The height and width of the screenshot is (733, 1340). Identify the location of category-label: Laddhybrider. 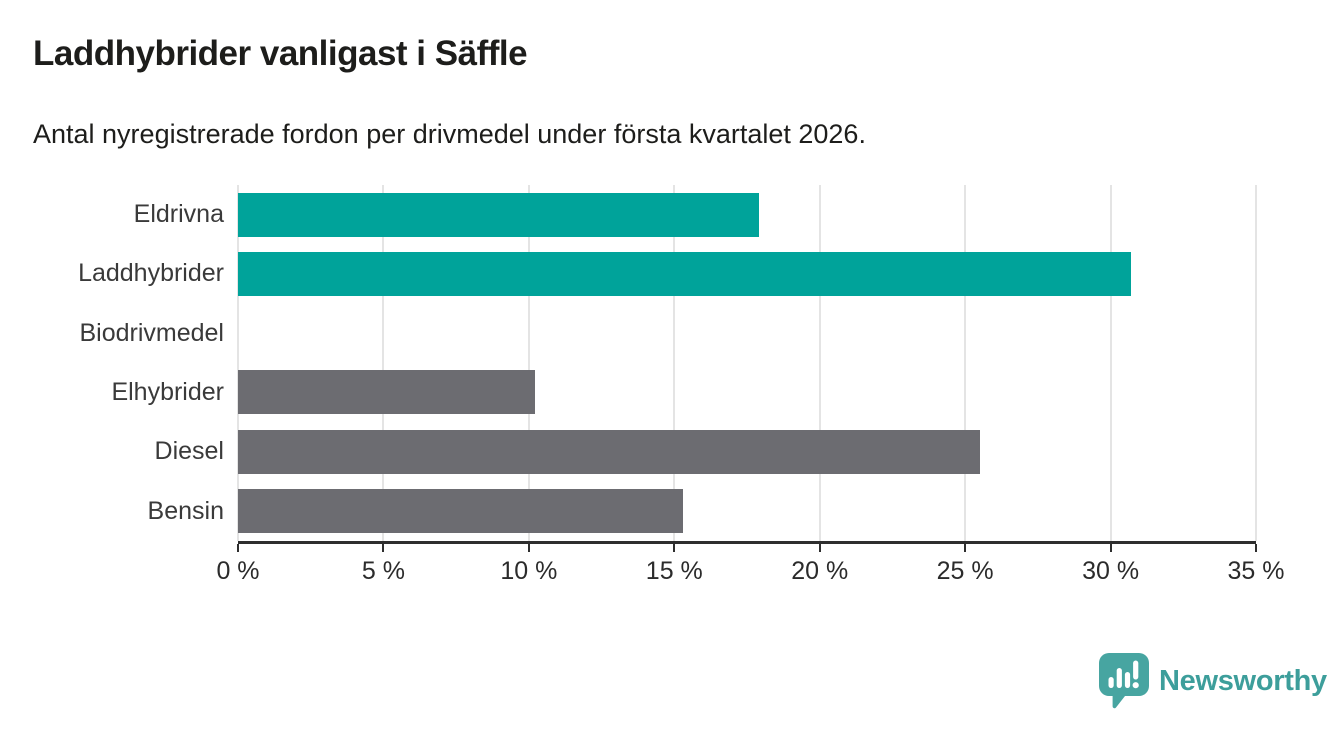
(151, 273).